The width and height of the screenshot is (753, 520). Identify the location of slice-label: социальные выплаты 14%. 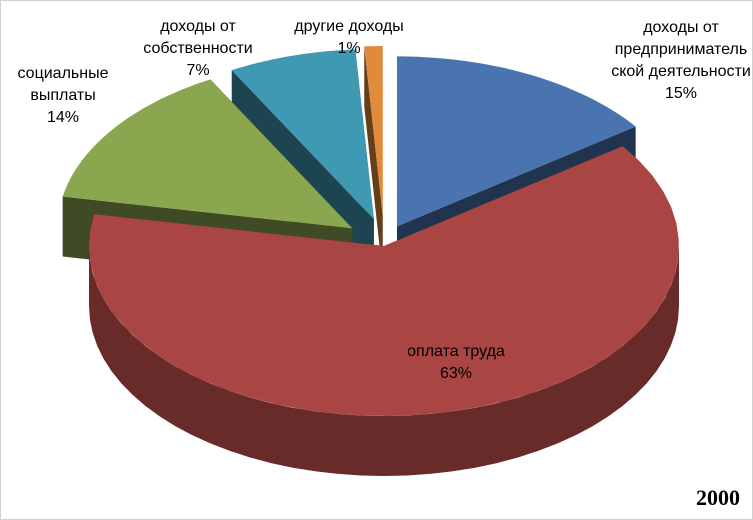
(63, 96).